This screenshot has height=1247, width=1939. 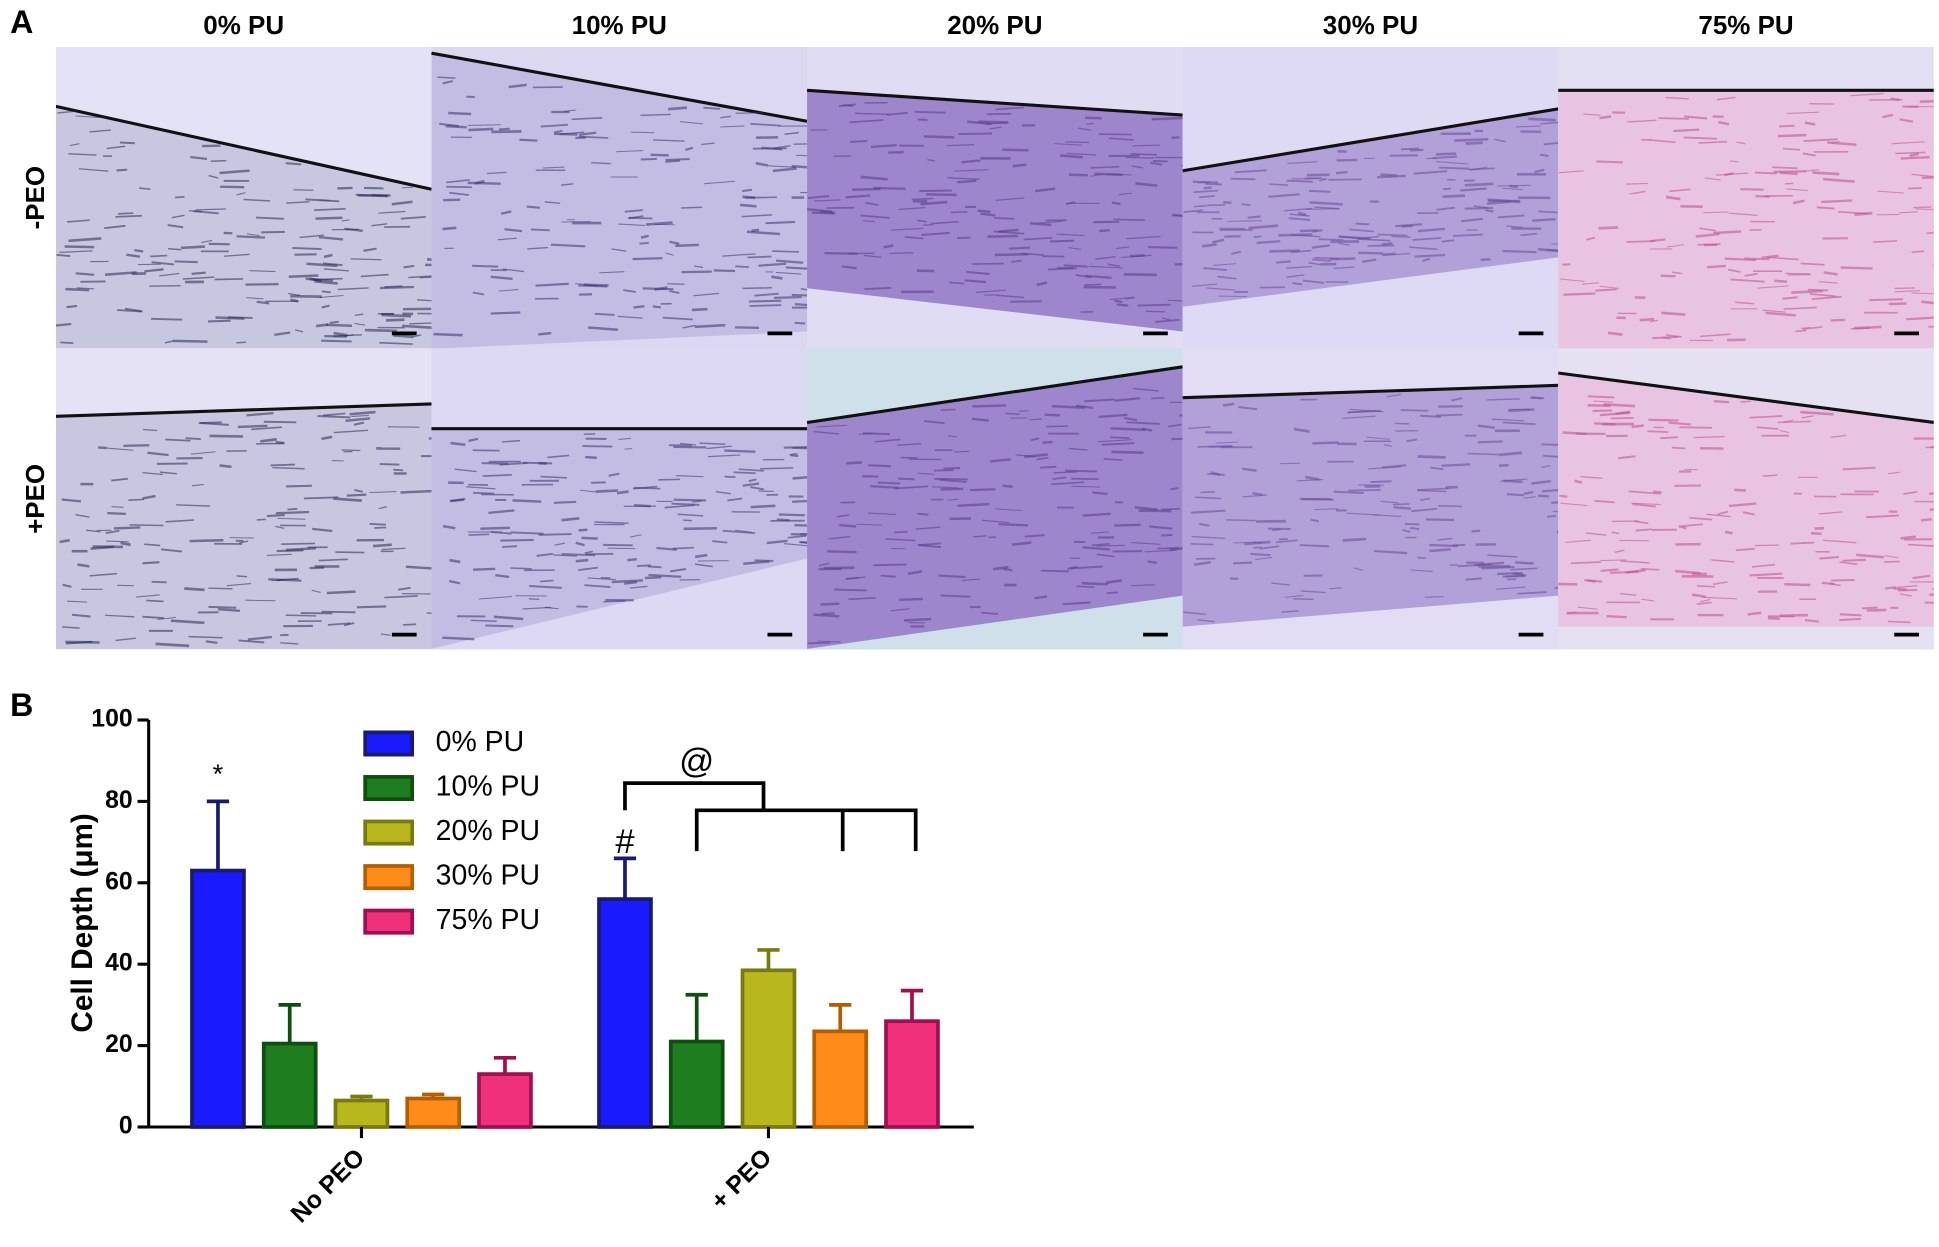 I want to click on y-tick-label: 0, so click(x=126, y=1126).